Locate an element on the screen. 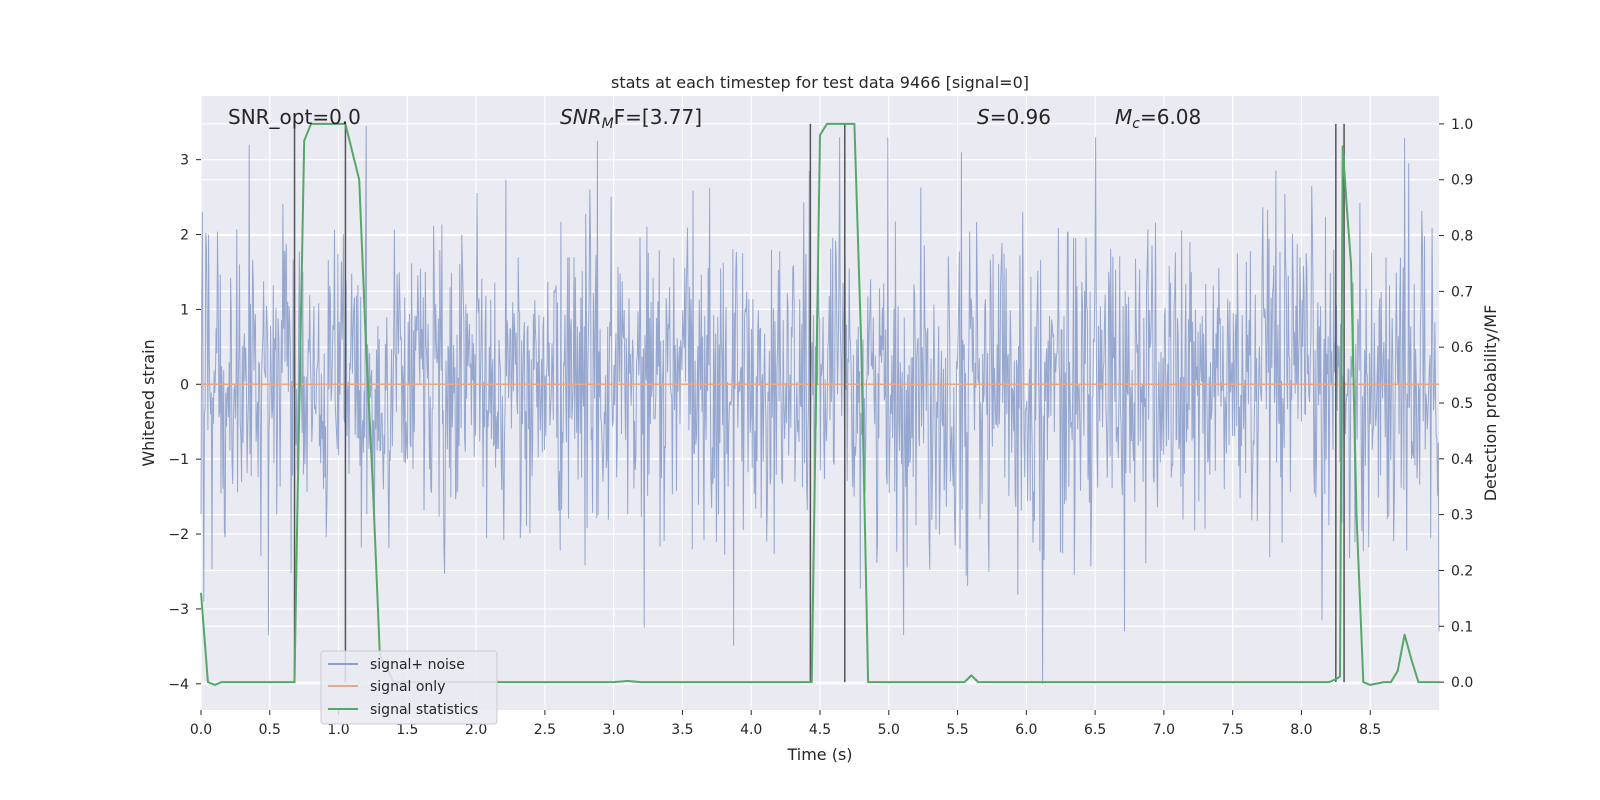  x-tick-label: 5.5 is located at coordinates (957, 730).